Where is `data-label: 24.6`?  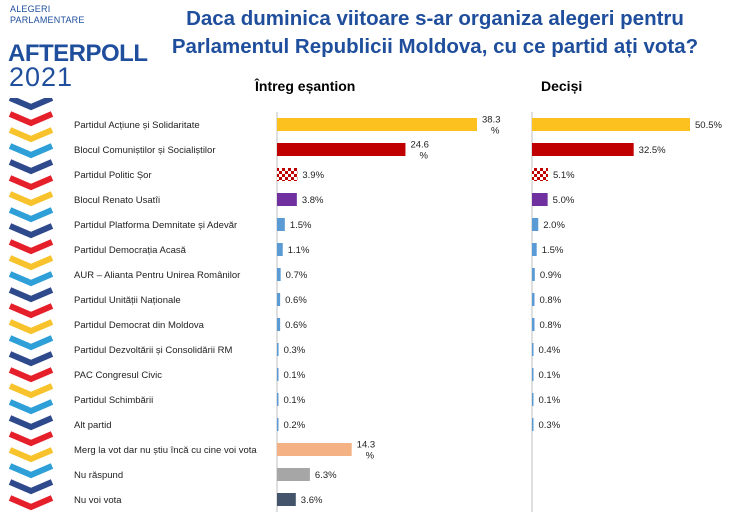 data-label: 24.6 is located at coordinates (419, 145).